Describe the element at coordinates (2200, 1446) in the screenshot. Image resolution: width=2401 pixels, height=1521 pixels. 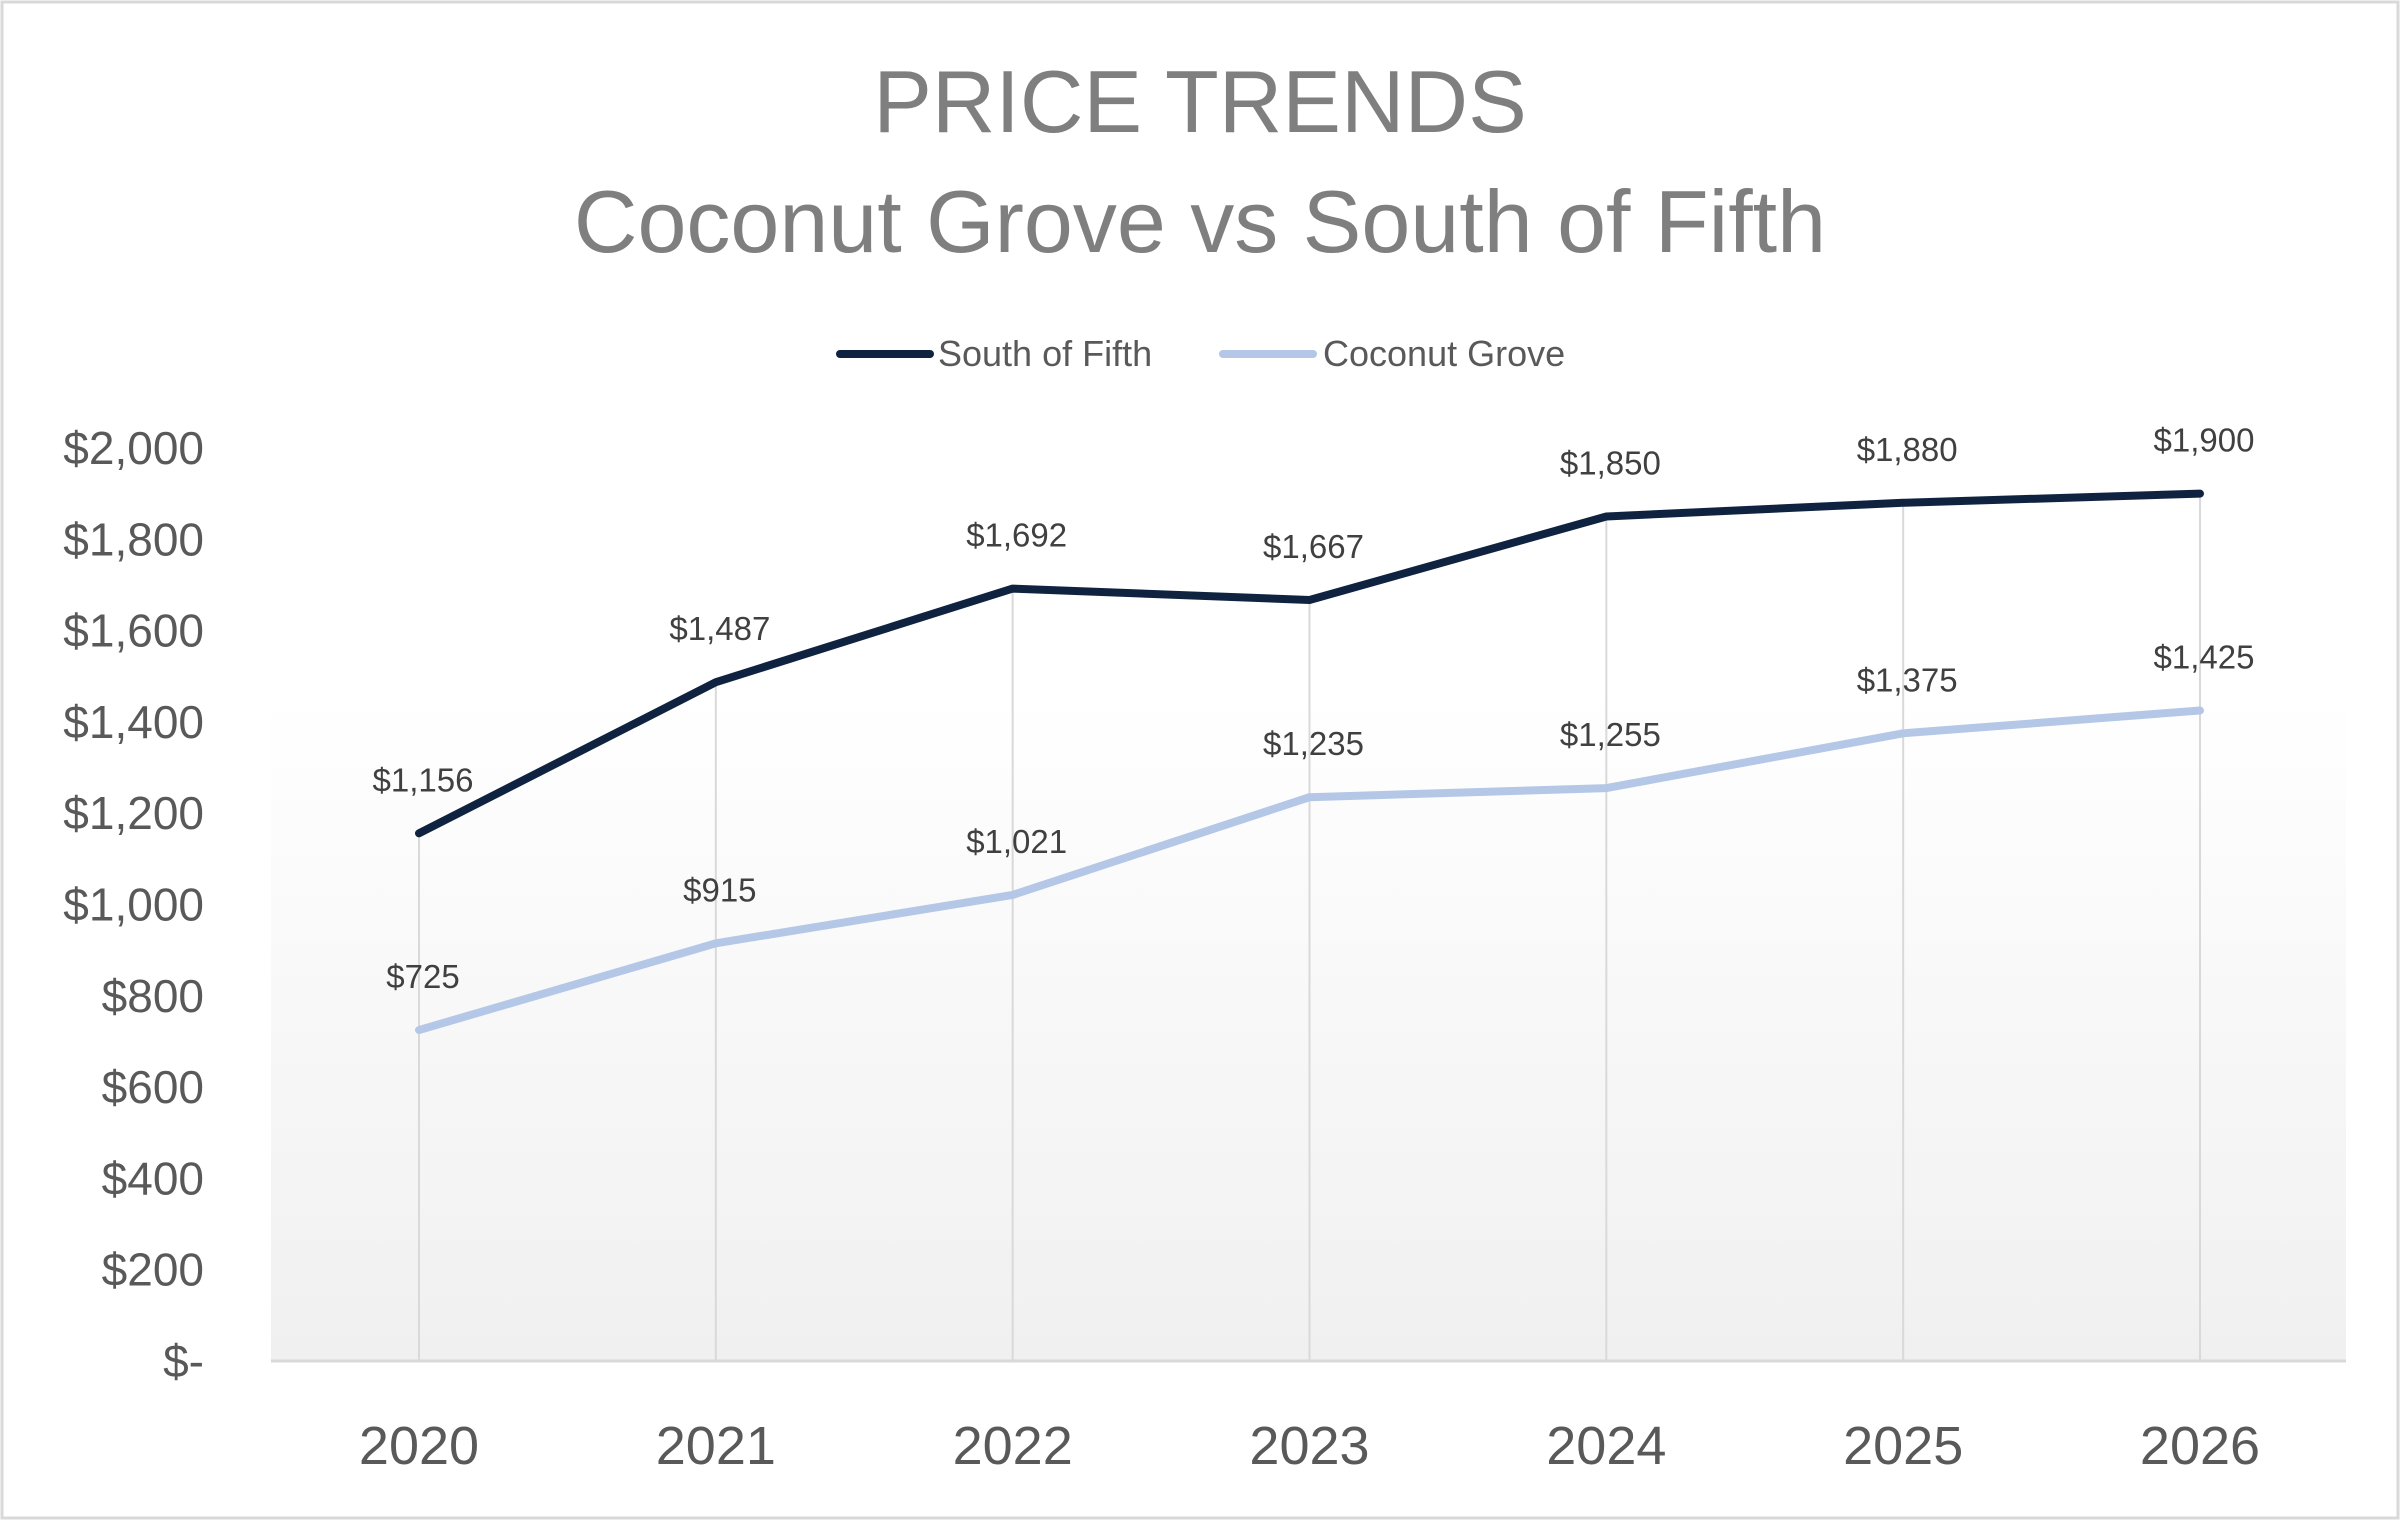
I see `x-tick-label: 2026` at that location.